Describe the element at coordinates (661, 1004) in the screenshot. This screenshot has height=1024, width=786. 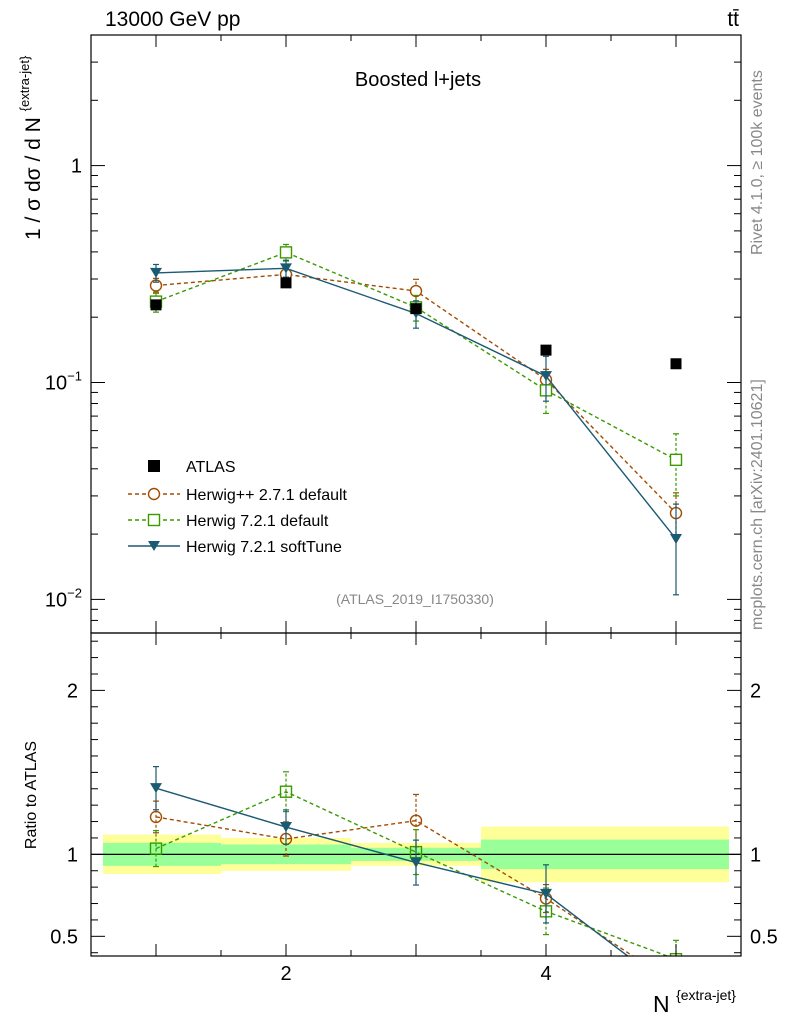
I see `x-axis-label-main: N` at that location.